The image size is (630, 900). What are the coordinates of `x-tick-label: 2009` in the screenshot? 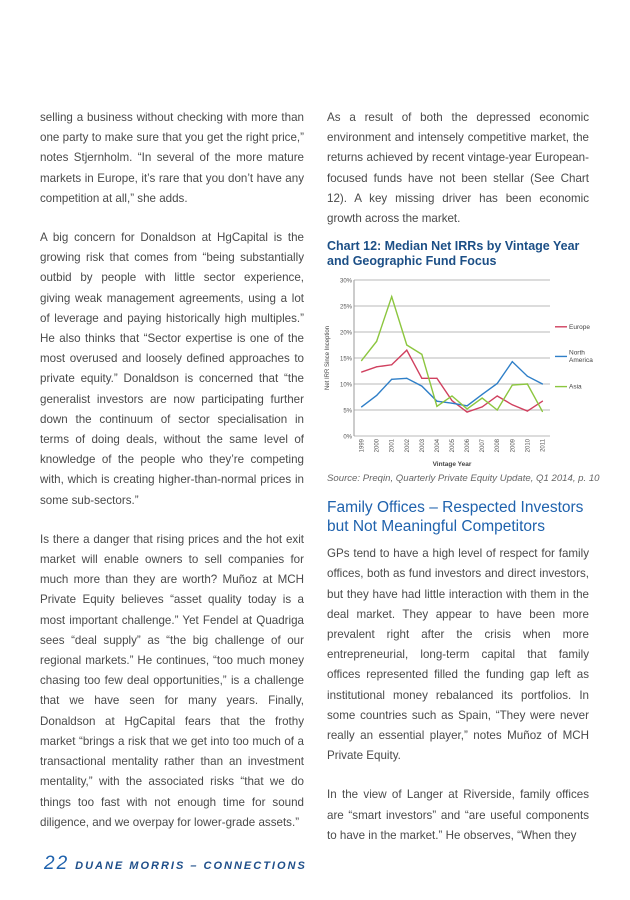 It's located at (513, 446).